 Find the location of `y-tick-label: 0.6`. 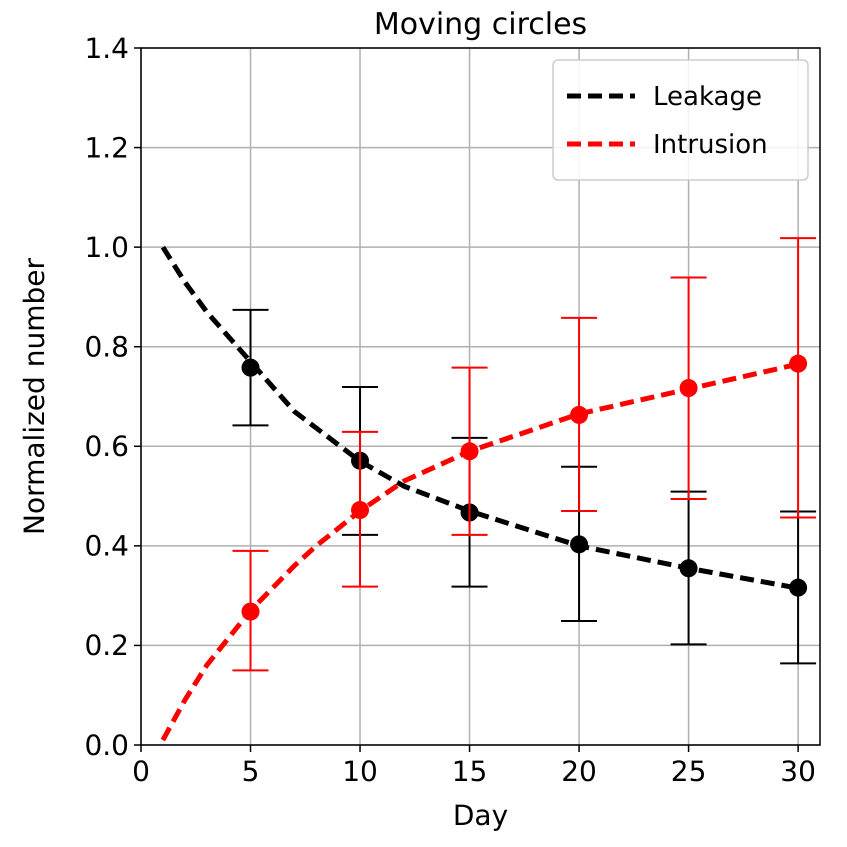

y-tick-label: 0.6 is located at coordinates (106, 447).